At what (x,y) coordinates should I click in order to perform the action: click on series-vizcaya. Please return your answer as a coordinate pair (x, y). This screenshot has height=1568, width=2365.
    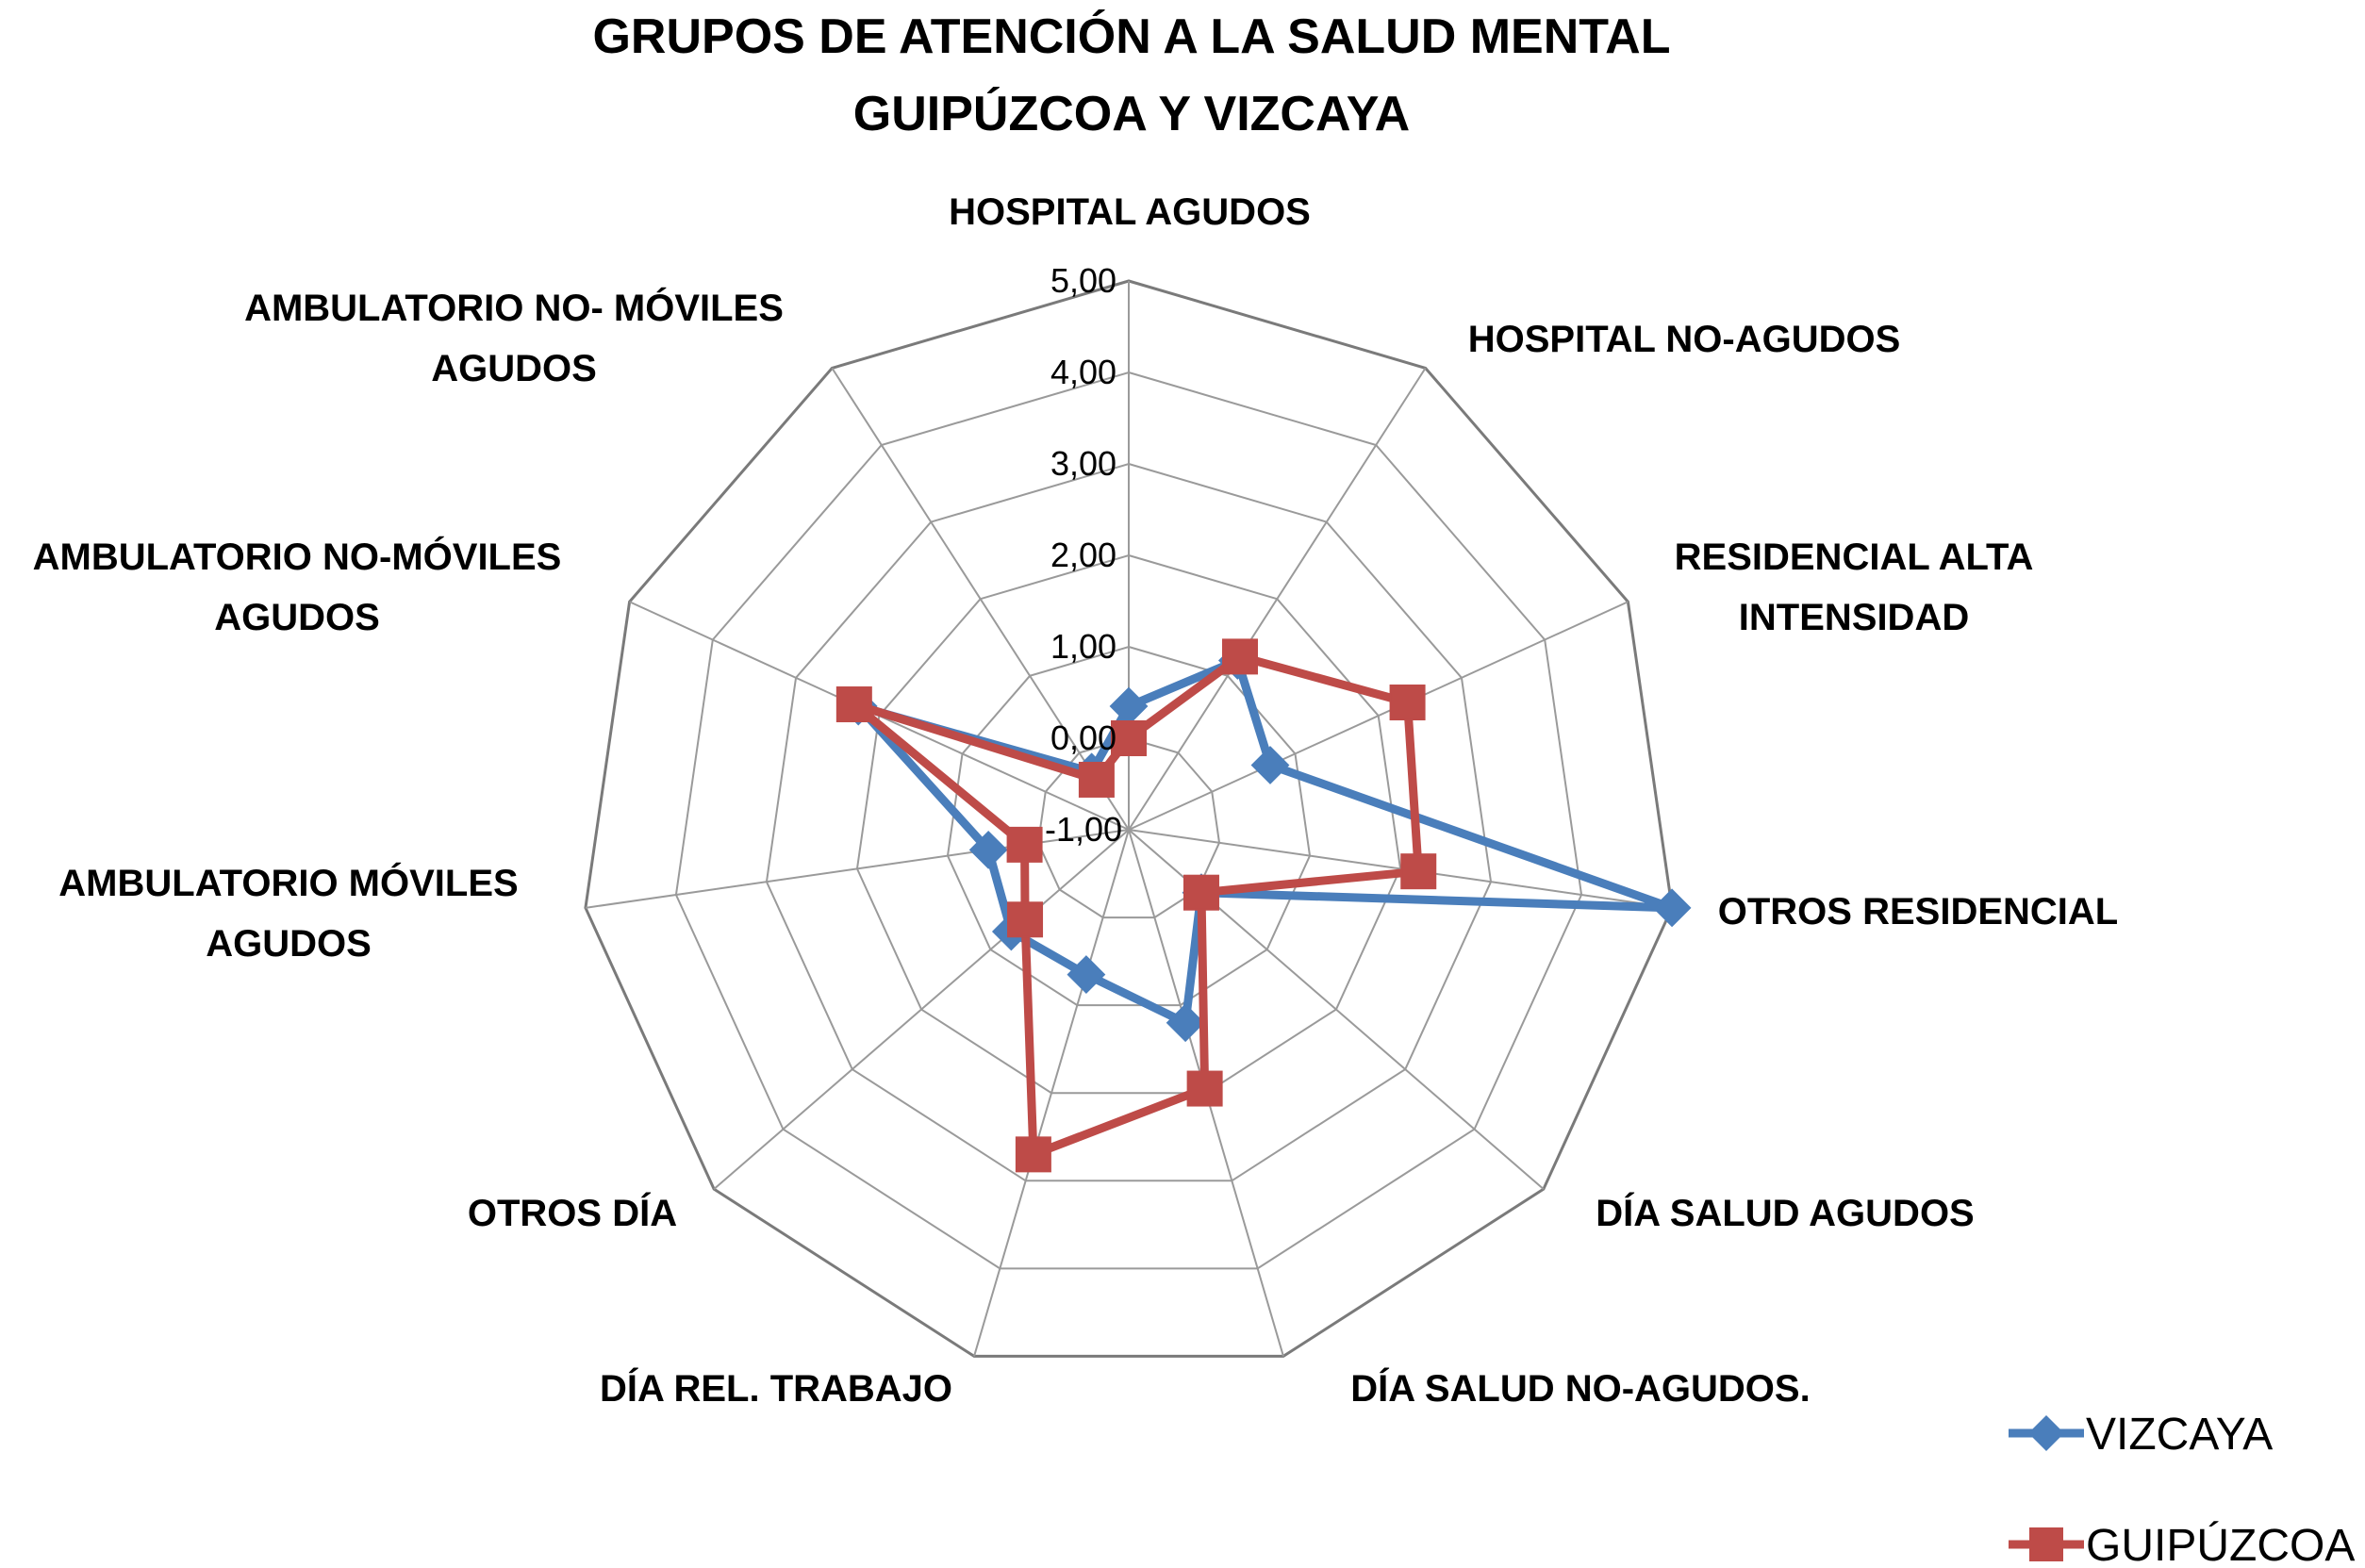
    Looking at the image, I should click on (1265, 842).